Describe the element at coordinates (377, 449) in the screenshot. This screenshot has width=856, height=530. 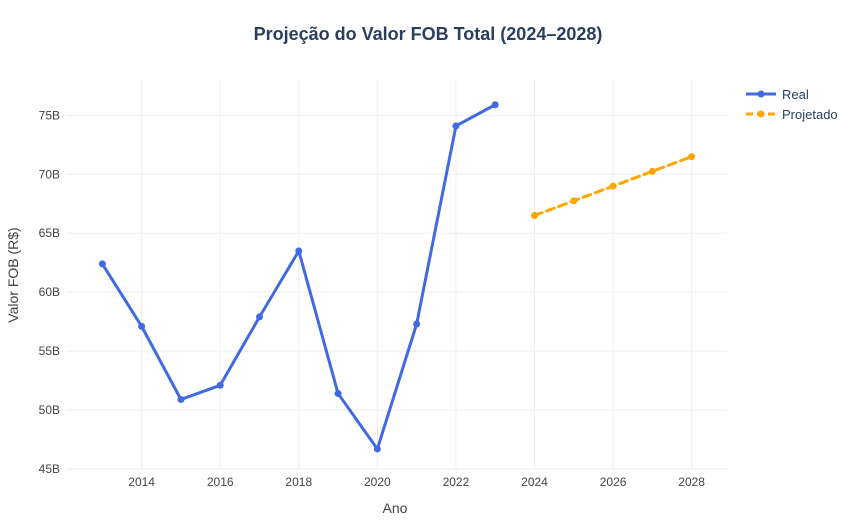
I see `point-real-2020` at that location.